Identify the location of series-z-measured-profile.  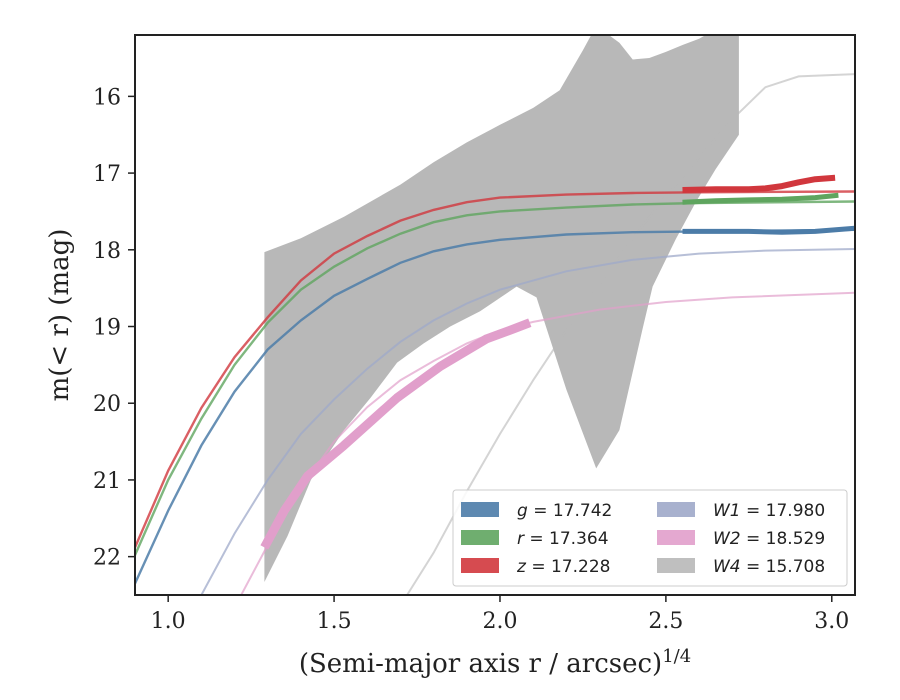
(759, 183).